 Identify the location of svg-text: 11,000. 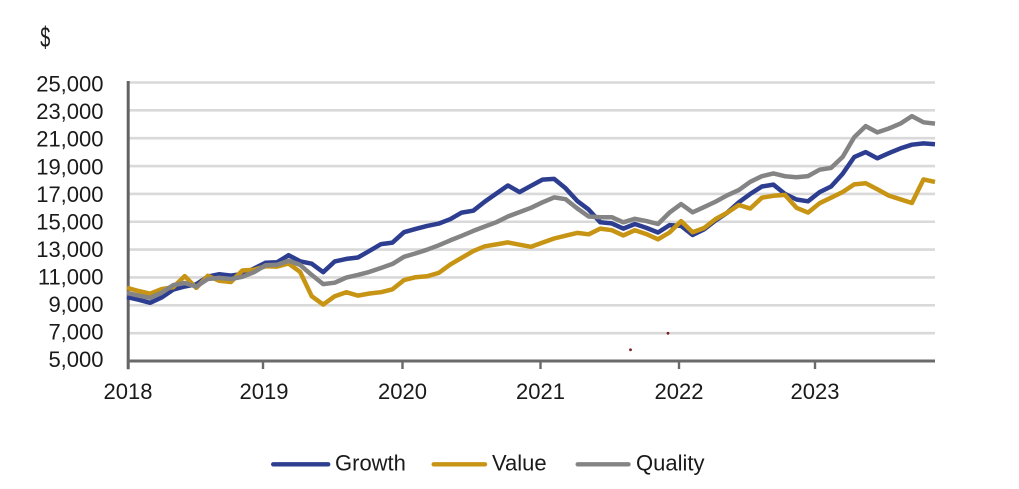
(71, 277).